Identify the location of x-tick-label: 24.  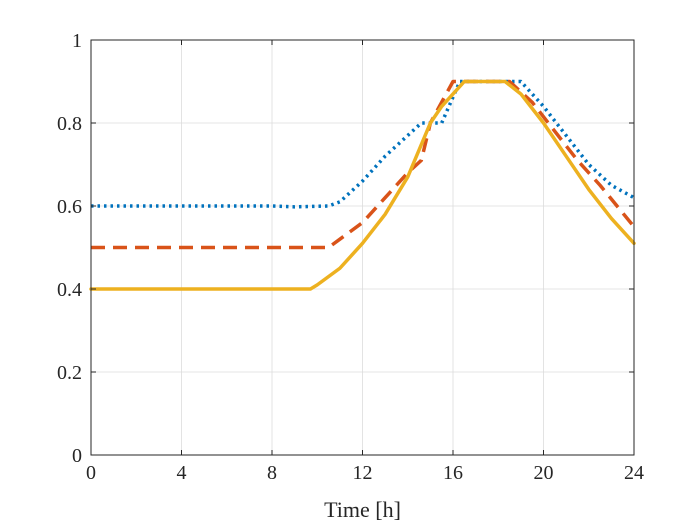
(634, 473).